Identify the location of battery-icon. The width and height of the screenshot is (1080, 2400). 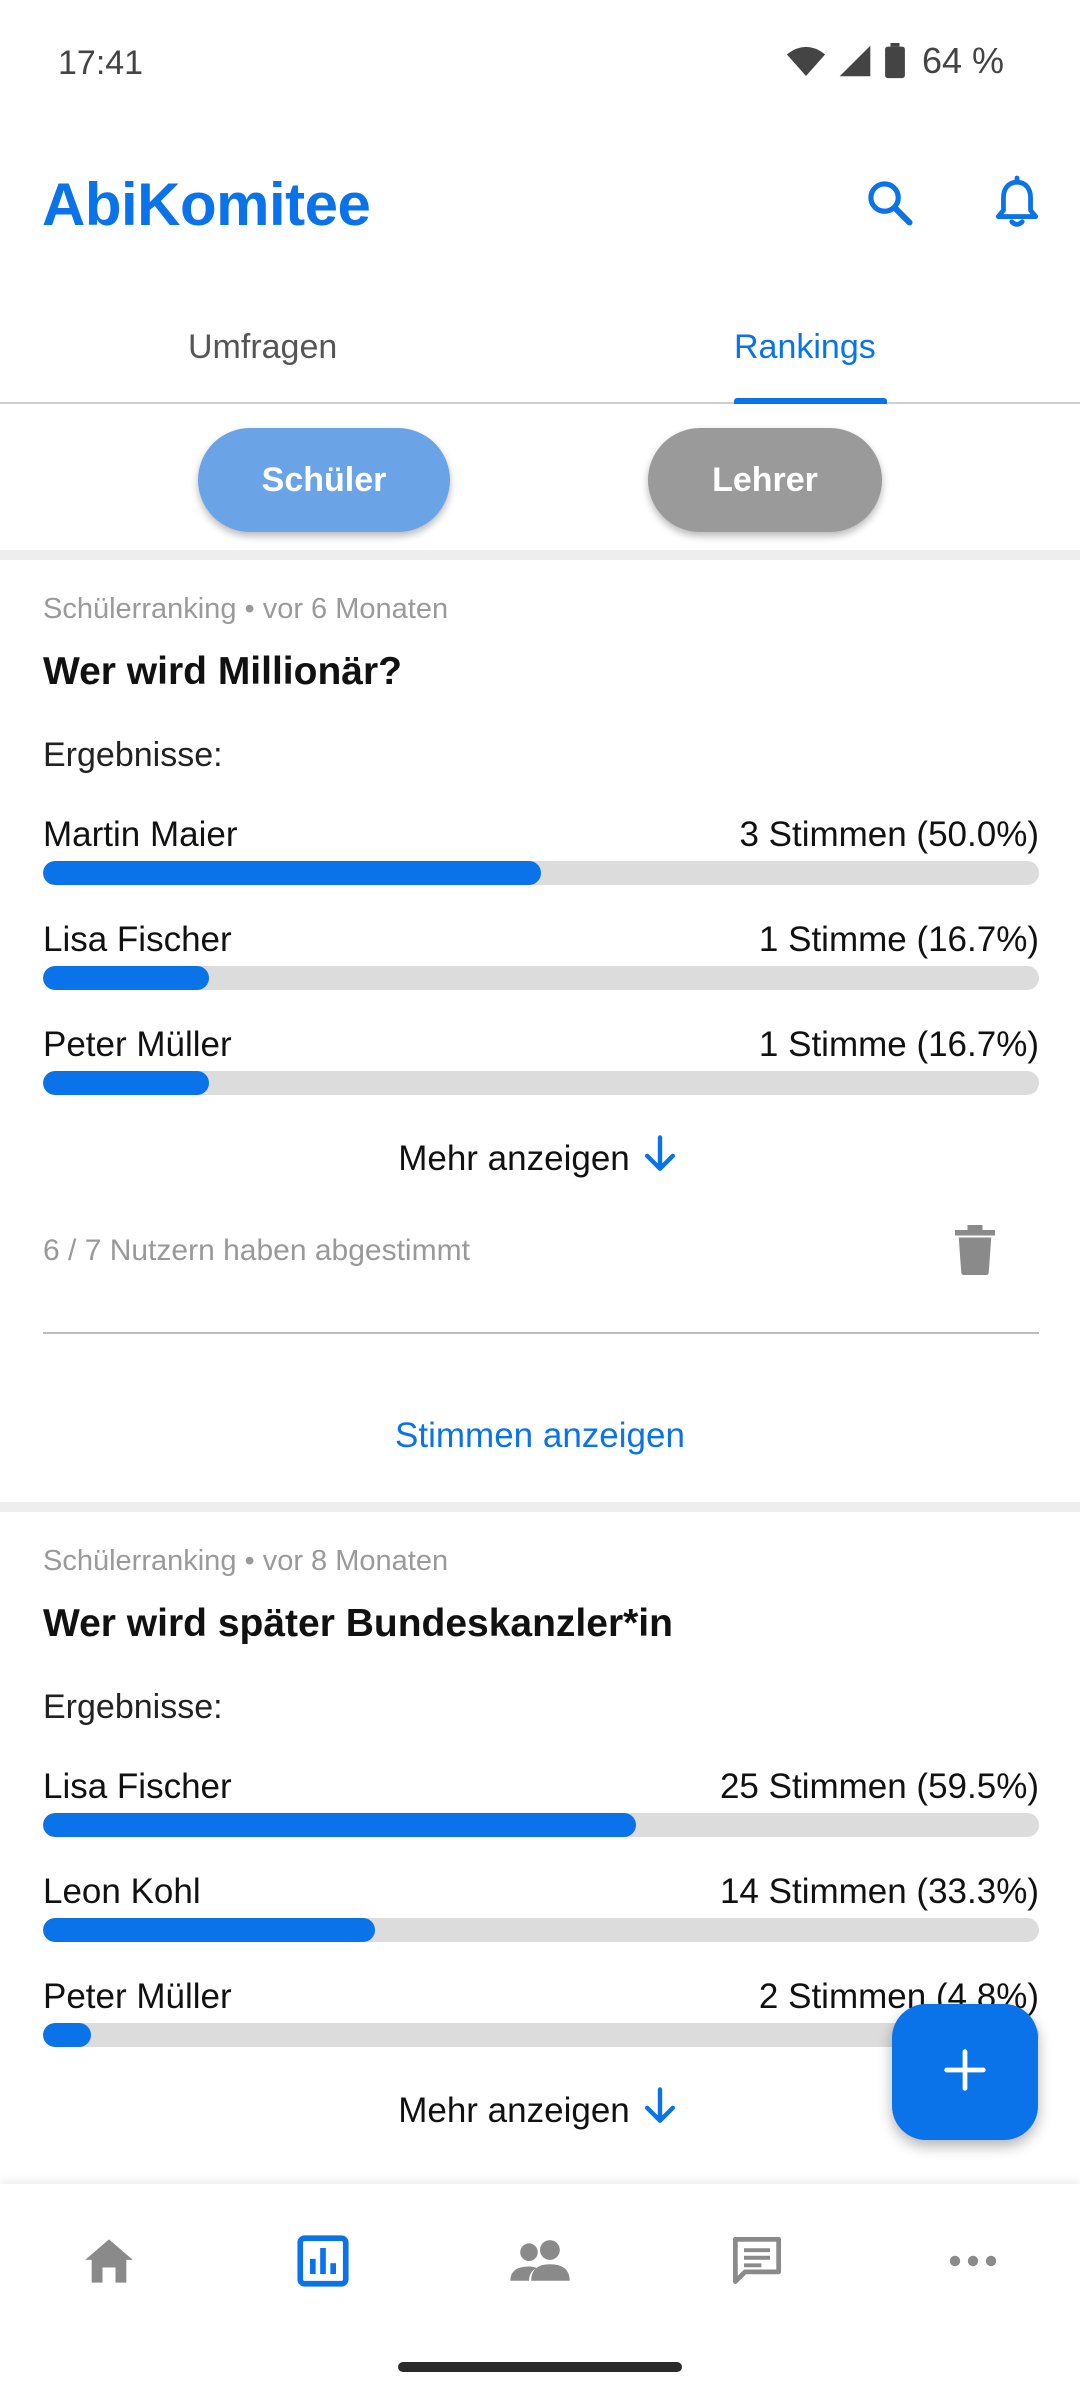
(895, 61).